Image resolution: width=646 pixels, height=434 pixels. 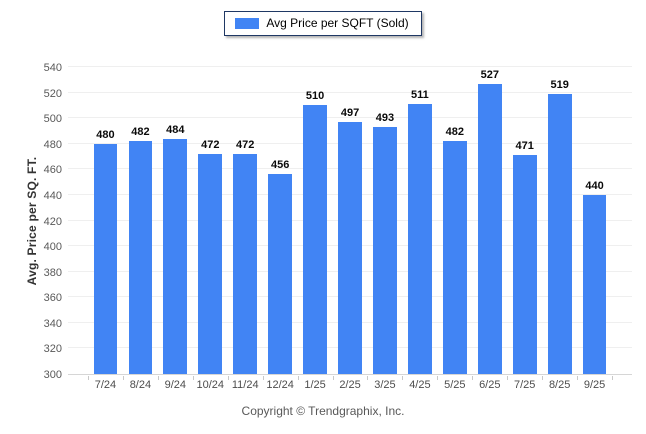 I want to click on bar-column: 440, so click(x=594, y=221).